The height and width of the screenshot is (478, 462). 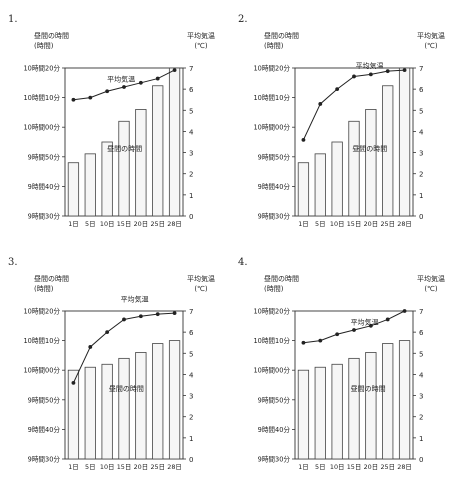 I want to click on category-label: 20日, so click(x=371, y=467).